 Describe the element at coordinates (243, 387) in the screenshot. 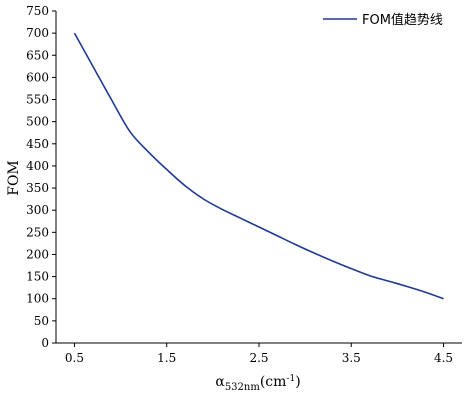

I see `x-axis-label-subscript: 532nm` at that location.